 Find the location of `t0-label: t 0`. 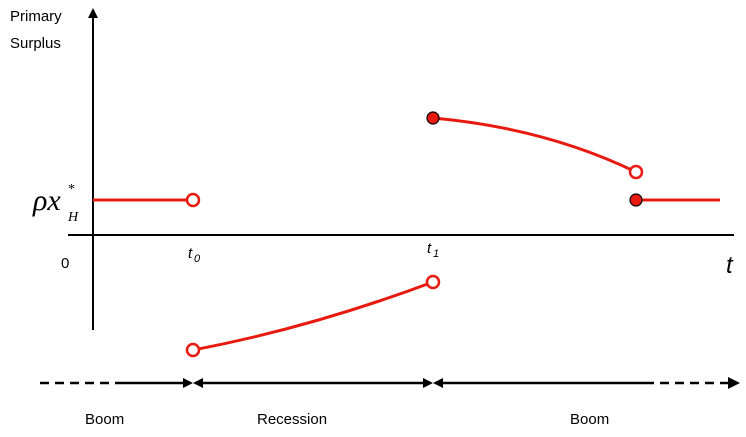

t0-label: t 0 is located at coordinates (194, 255).